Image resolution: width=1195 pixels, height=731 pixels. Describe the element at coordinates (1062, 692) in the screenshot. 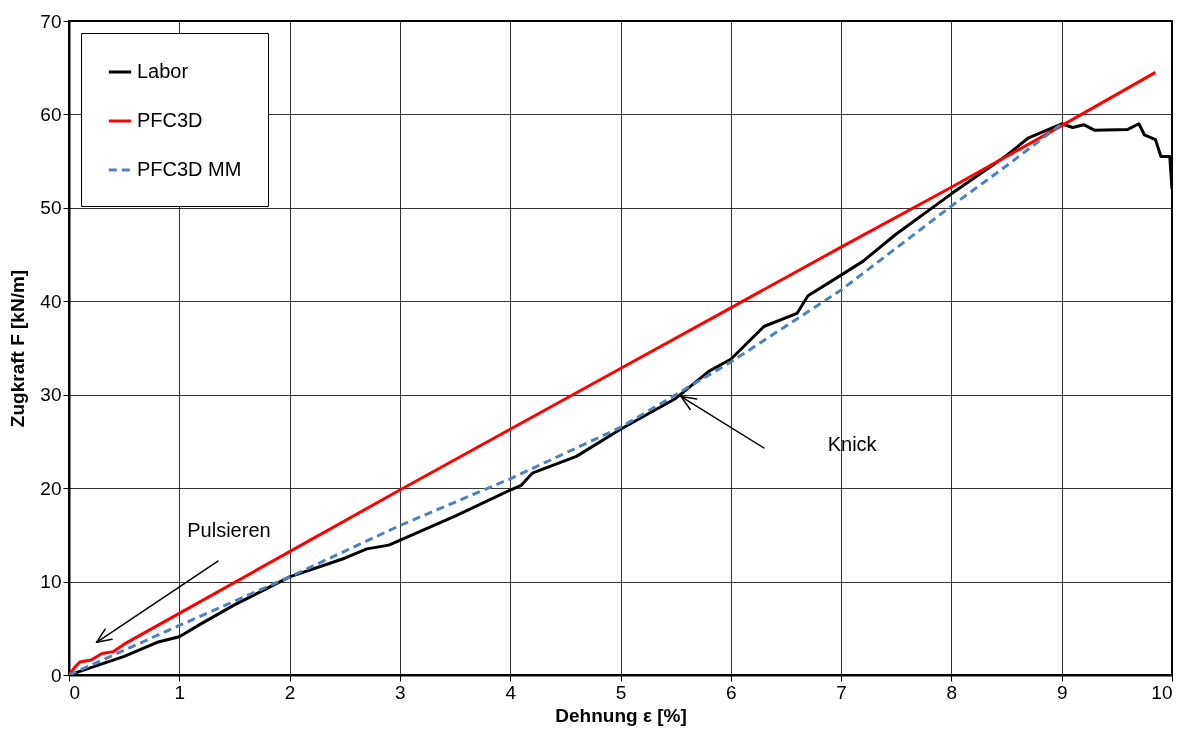

I see `x-tick-label: 9` at that location.